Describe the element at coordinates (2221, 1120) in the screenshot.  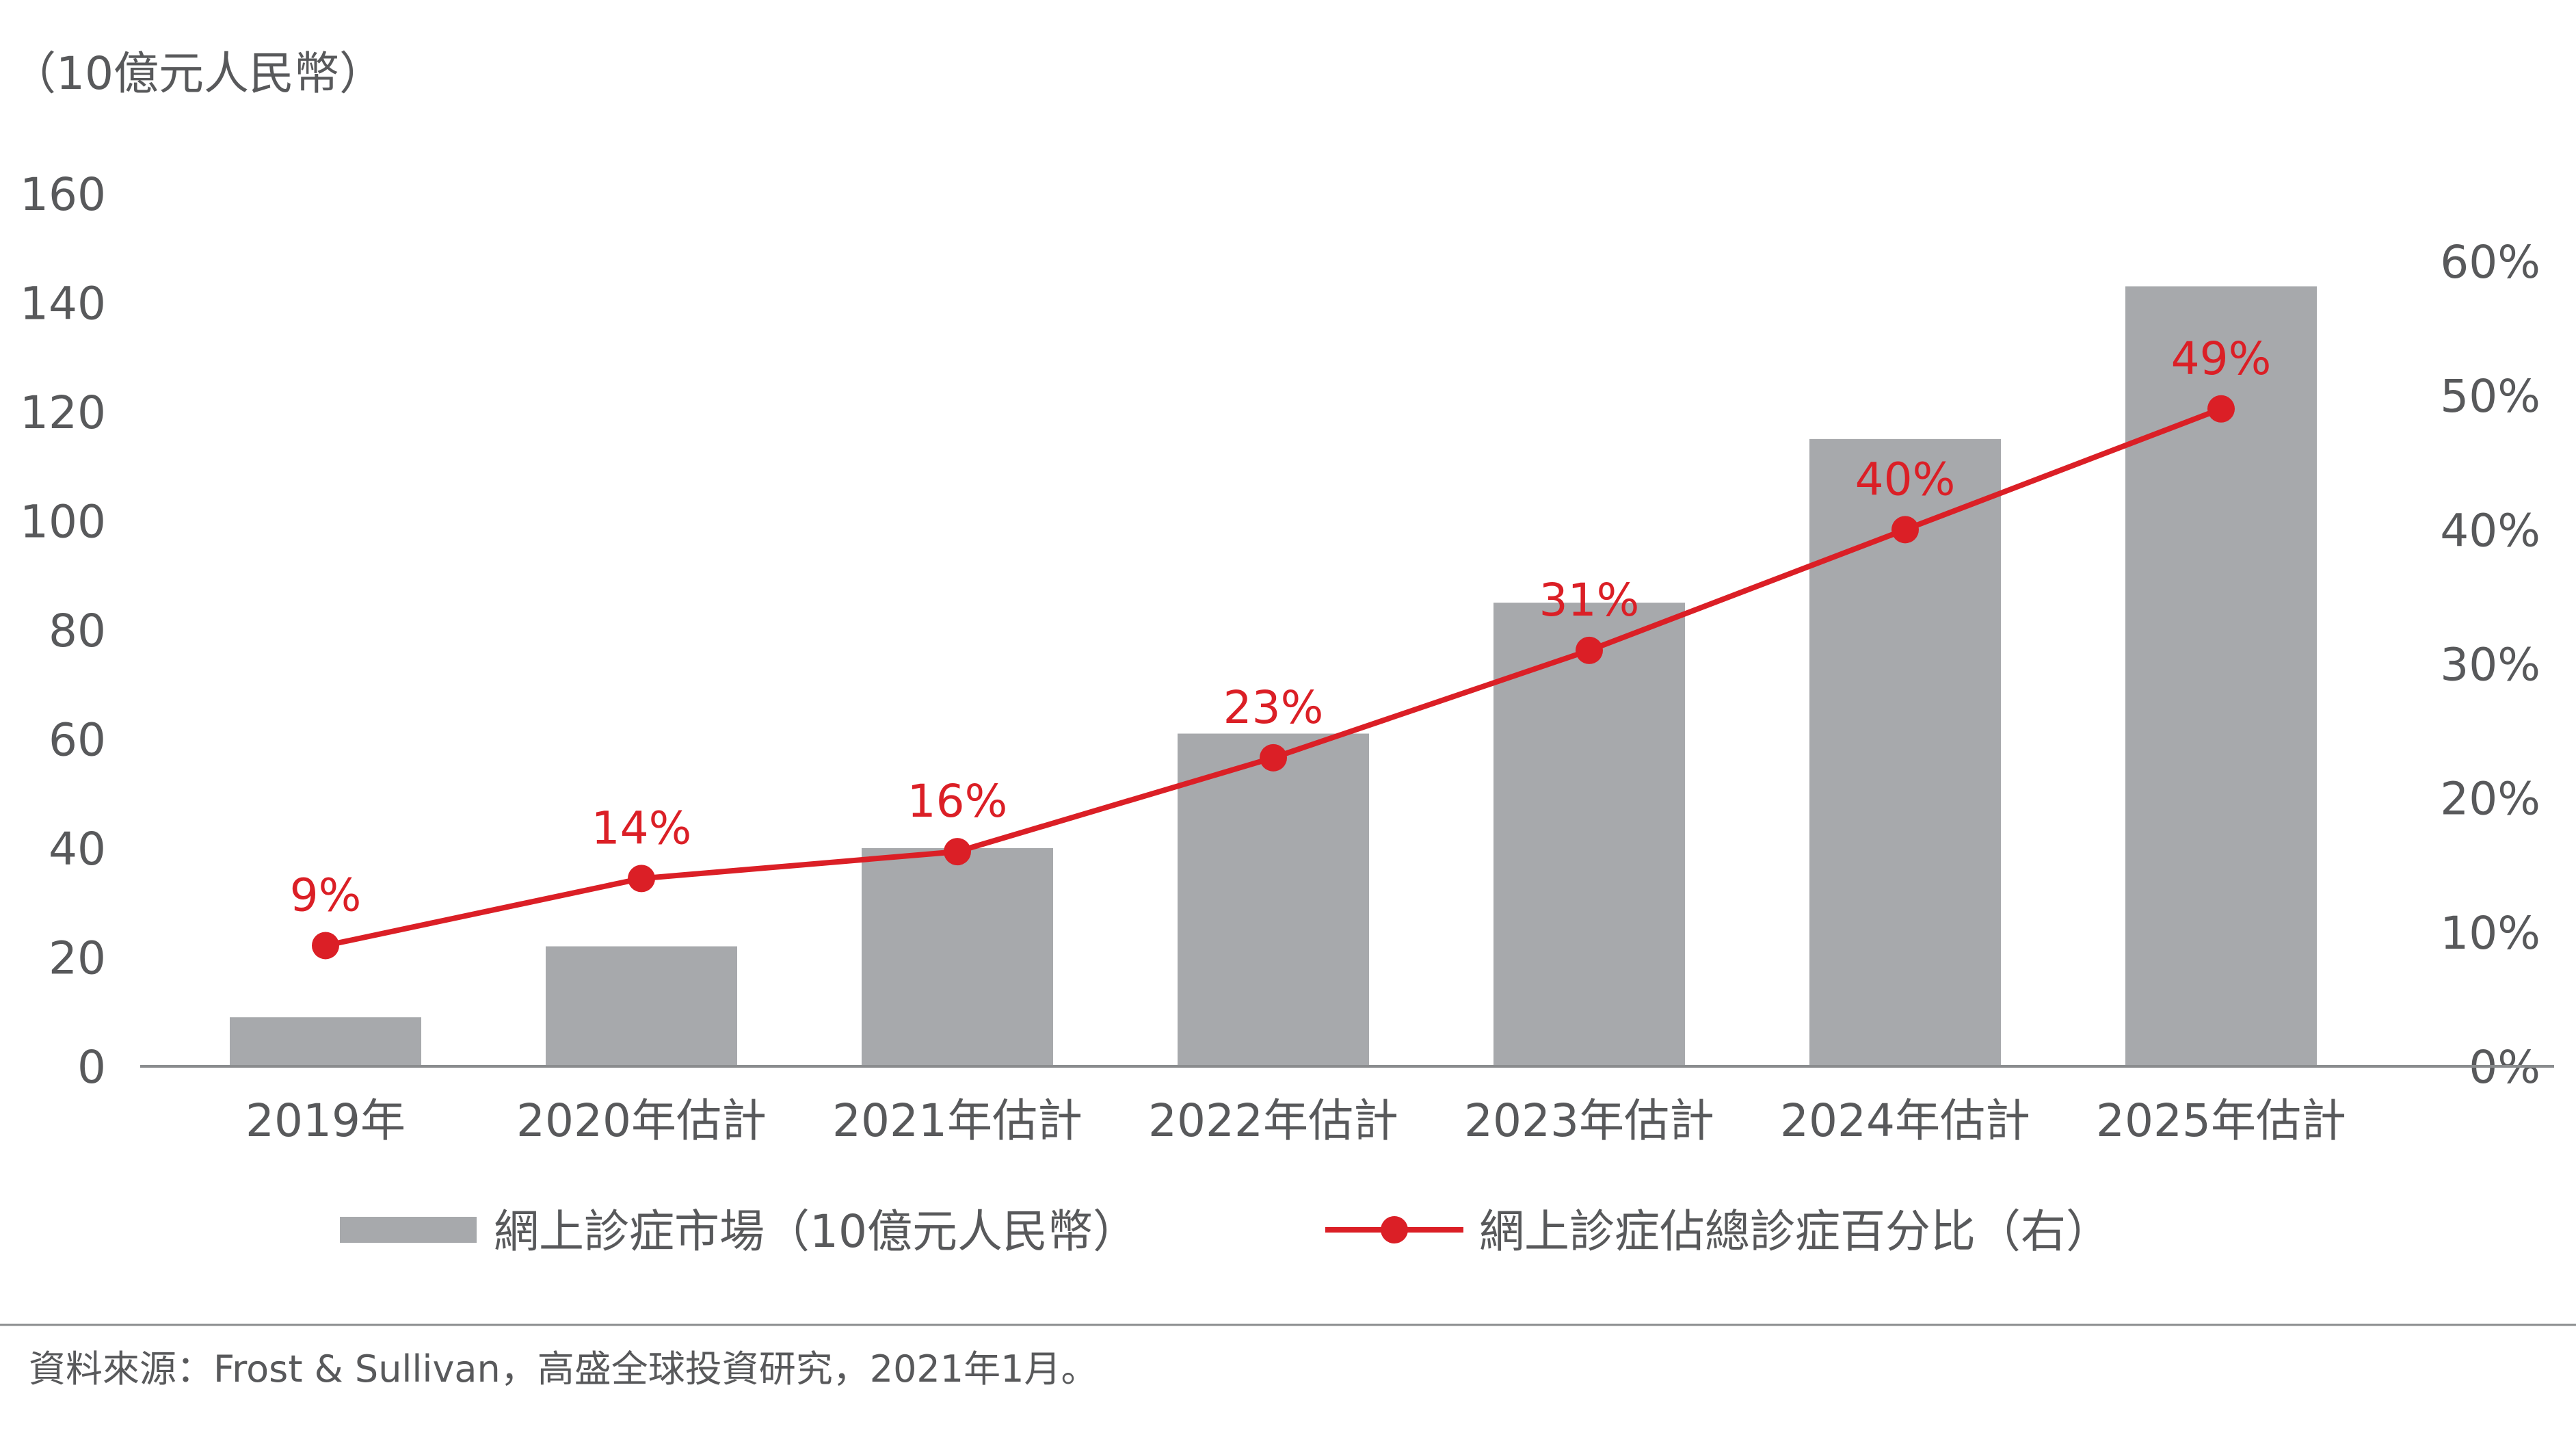
I see `x-tick-label: 2025年估計` at that location.